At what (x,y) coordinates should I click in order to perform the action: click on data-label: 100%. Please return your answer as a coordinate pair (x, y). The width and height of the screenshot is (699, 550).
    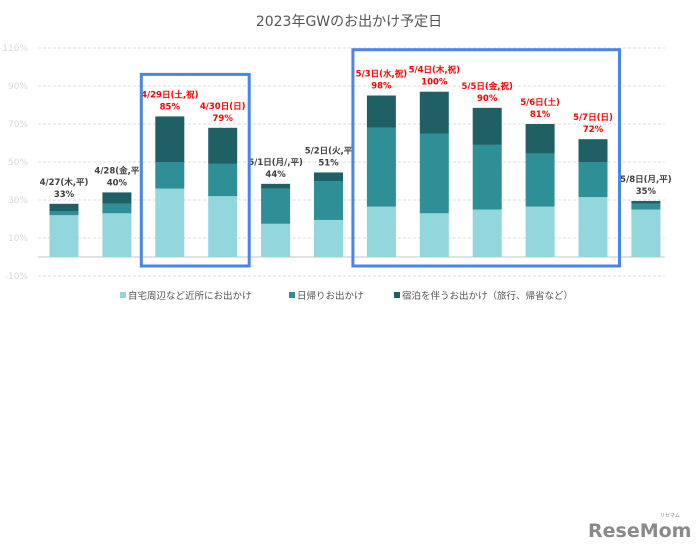
    Looking at the image, I should click on (434, 83).